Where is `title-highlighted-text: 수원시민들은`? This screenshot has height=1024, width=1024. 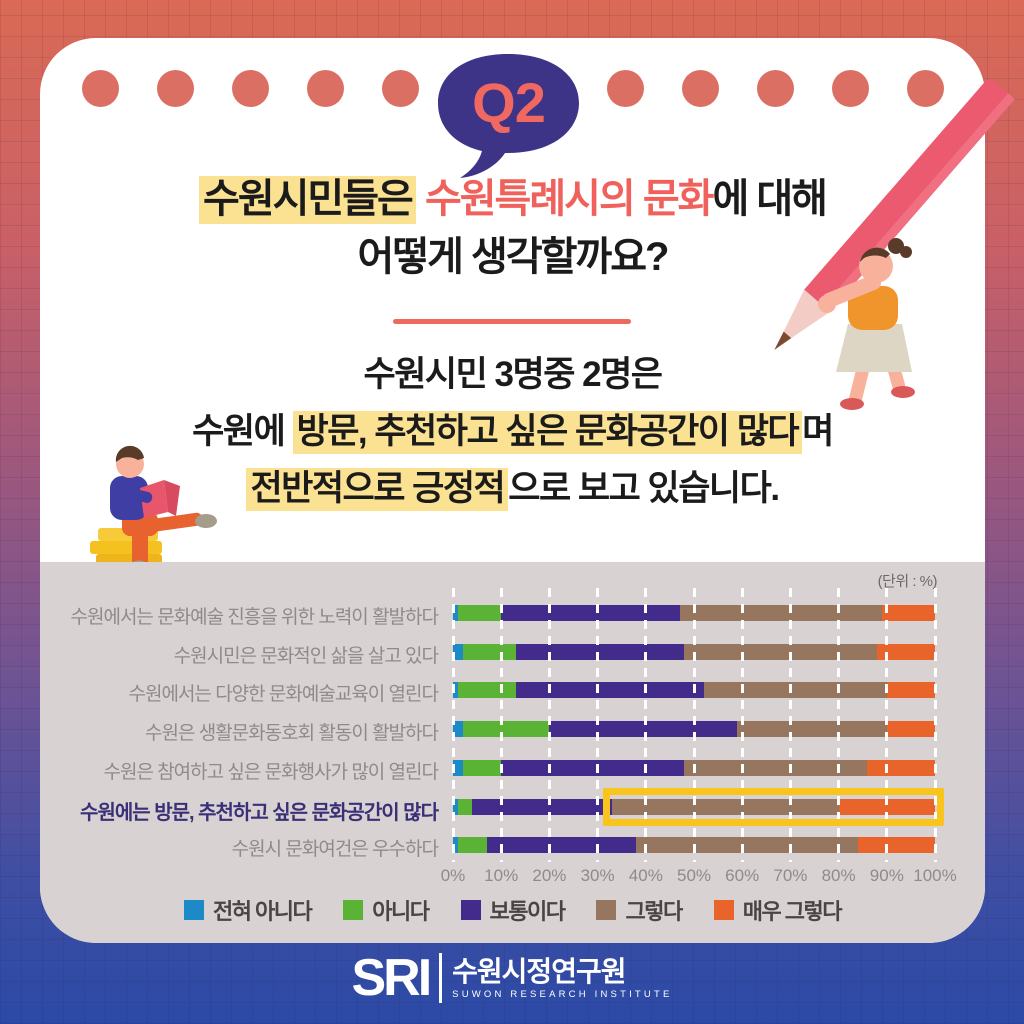
title-highlighted-text: 수원시민들은 is located at coordinates (307, 200).